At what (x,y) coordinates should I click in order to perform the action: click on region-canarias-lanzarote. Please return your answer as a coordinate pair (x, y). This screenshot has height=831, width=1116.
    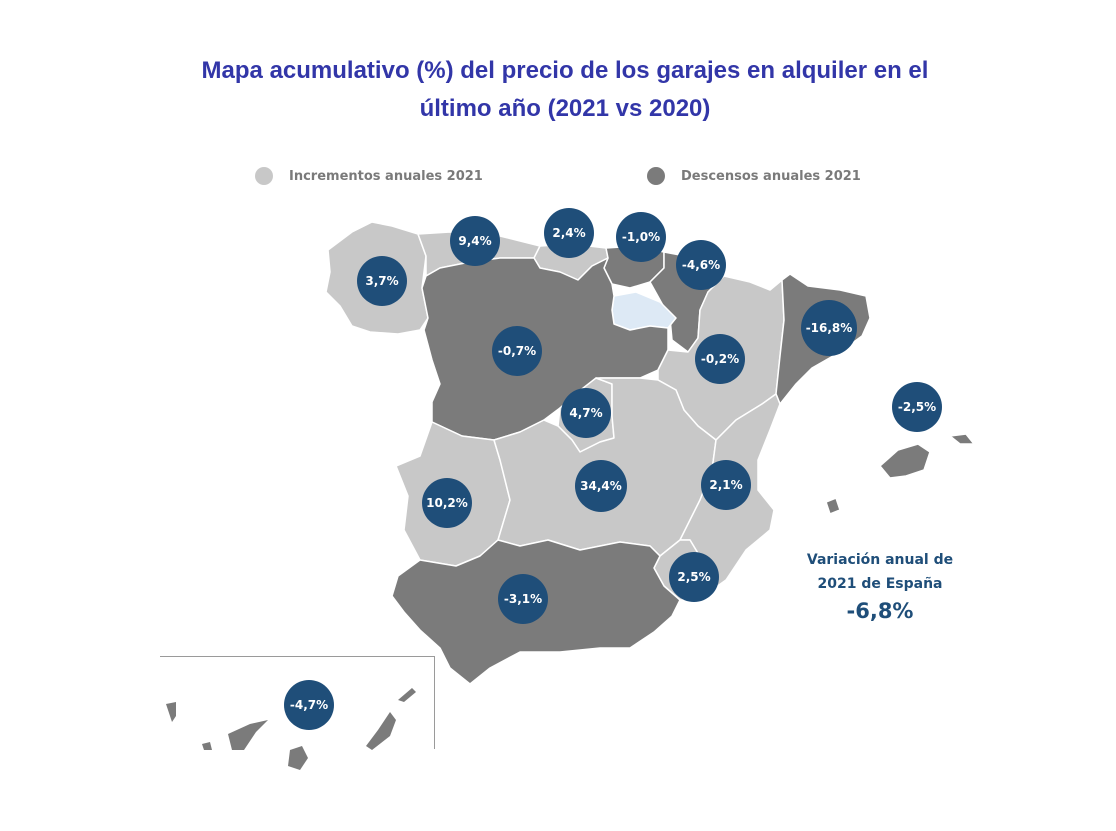
    Looking at the image, I should click on (407, 695).